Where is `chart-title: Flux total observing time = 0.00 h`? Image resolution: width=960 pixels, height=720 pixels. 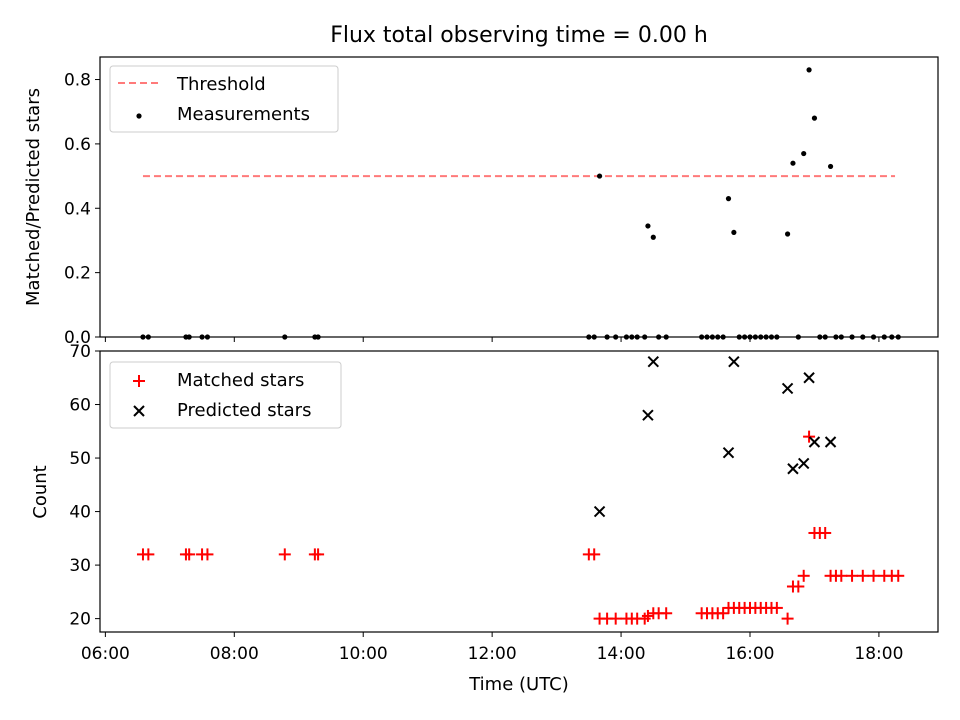 chart-title: Flux total observing time = 0.00 h is located at coordinates (519, 35).